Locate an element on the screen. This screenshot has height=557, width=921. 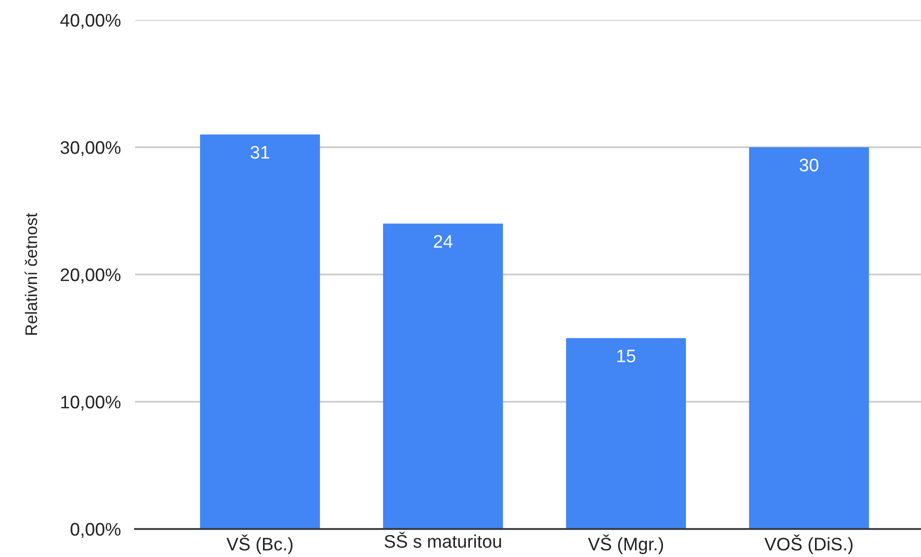
x-tick-label: VŠ (Mgr.) is located at coordinates (625, 544).